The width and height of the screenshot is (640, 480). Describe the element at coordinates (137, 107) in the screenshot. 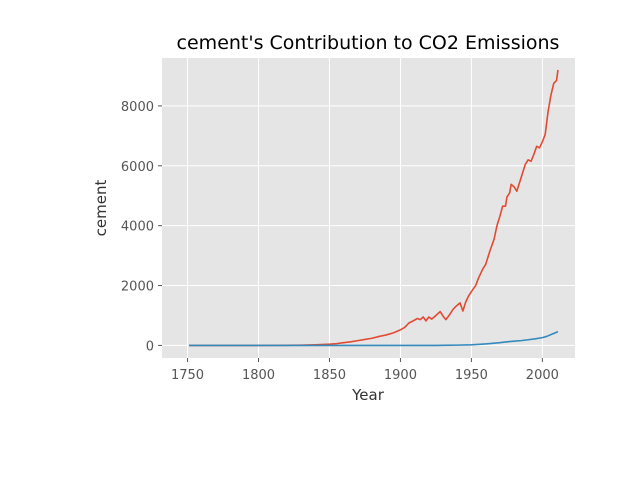

I see `y-tick-label: 8000` at that location.